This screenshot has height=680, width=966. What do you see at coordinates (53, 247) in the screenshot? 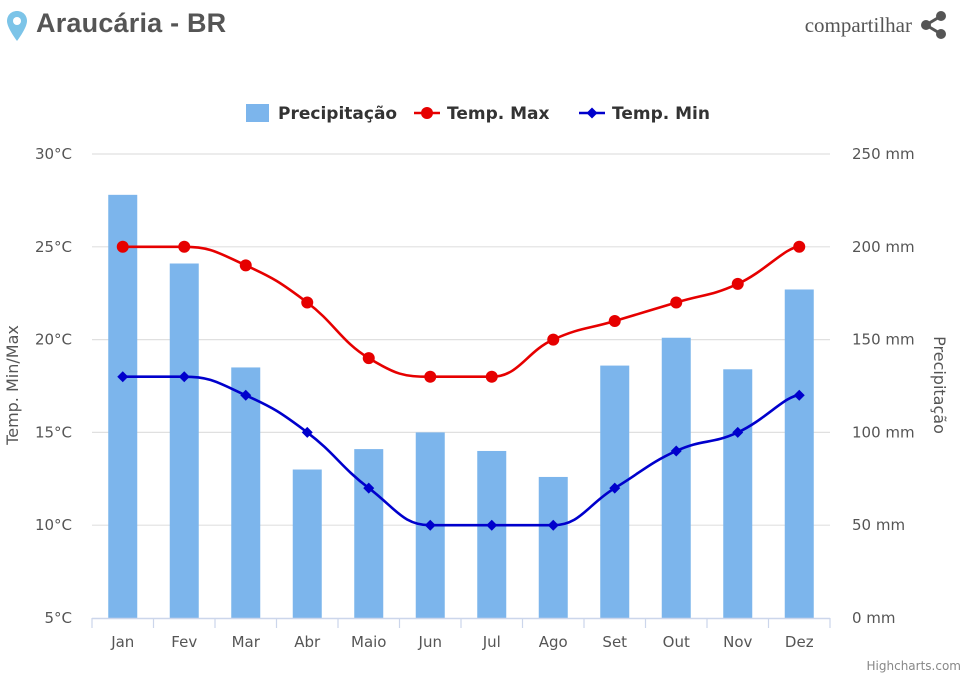
I see `left-tick-label: 25°C` at bounding box center [53, 247].